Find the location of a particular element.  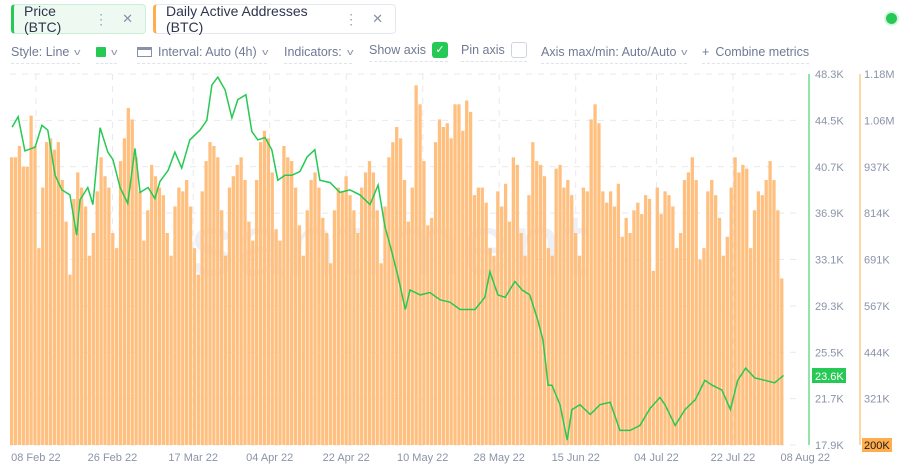

show-axis-checkbox: ✓ is located at coordinates (439, 49).